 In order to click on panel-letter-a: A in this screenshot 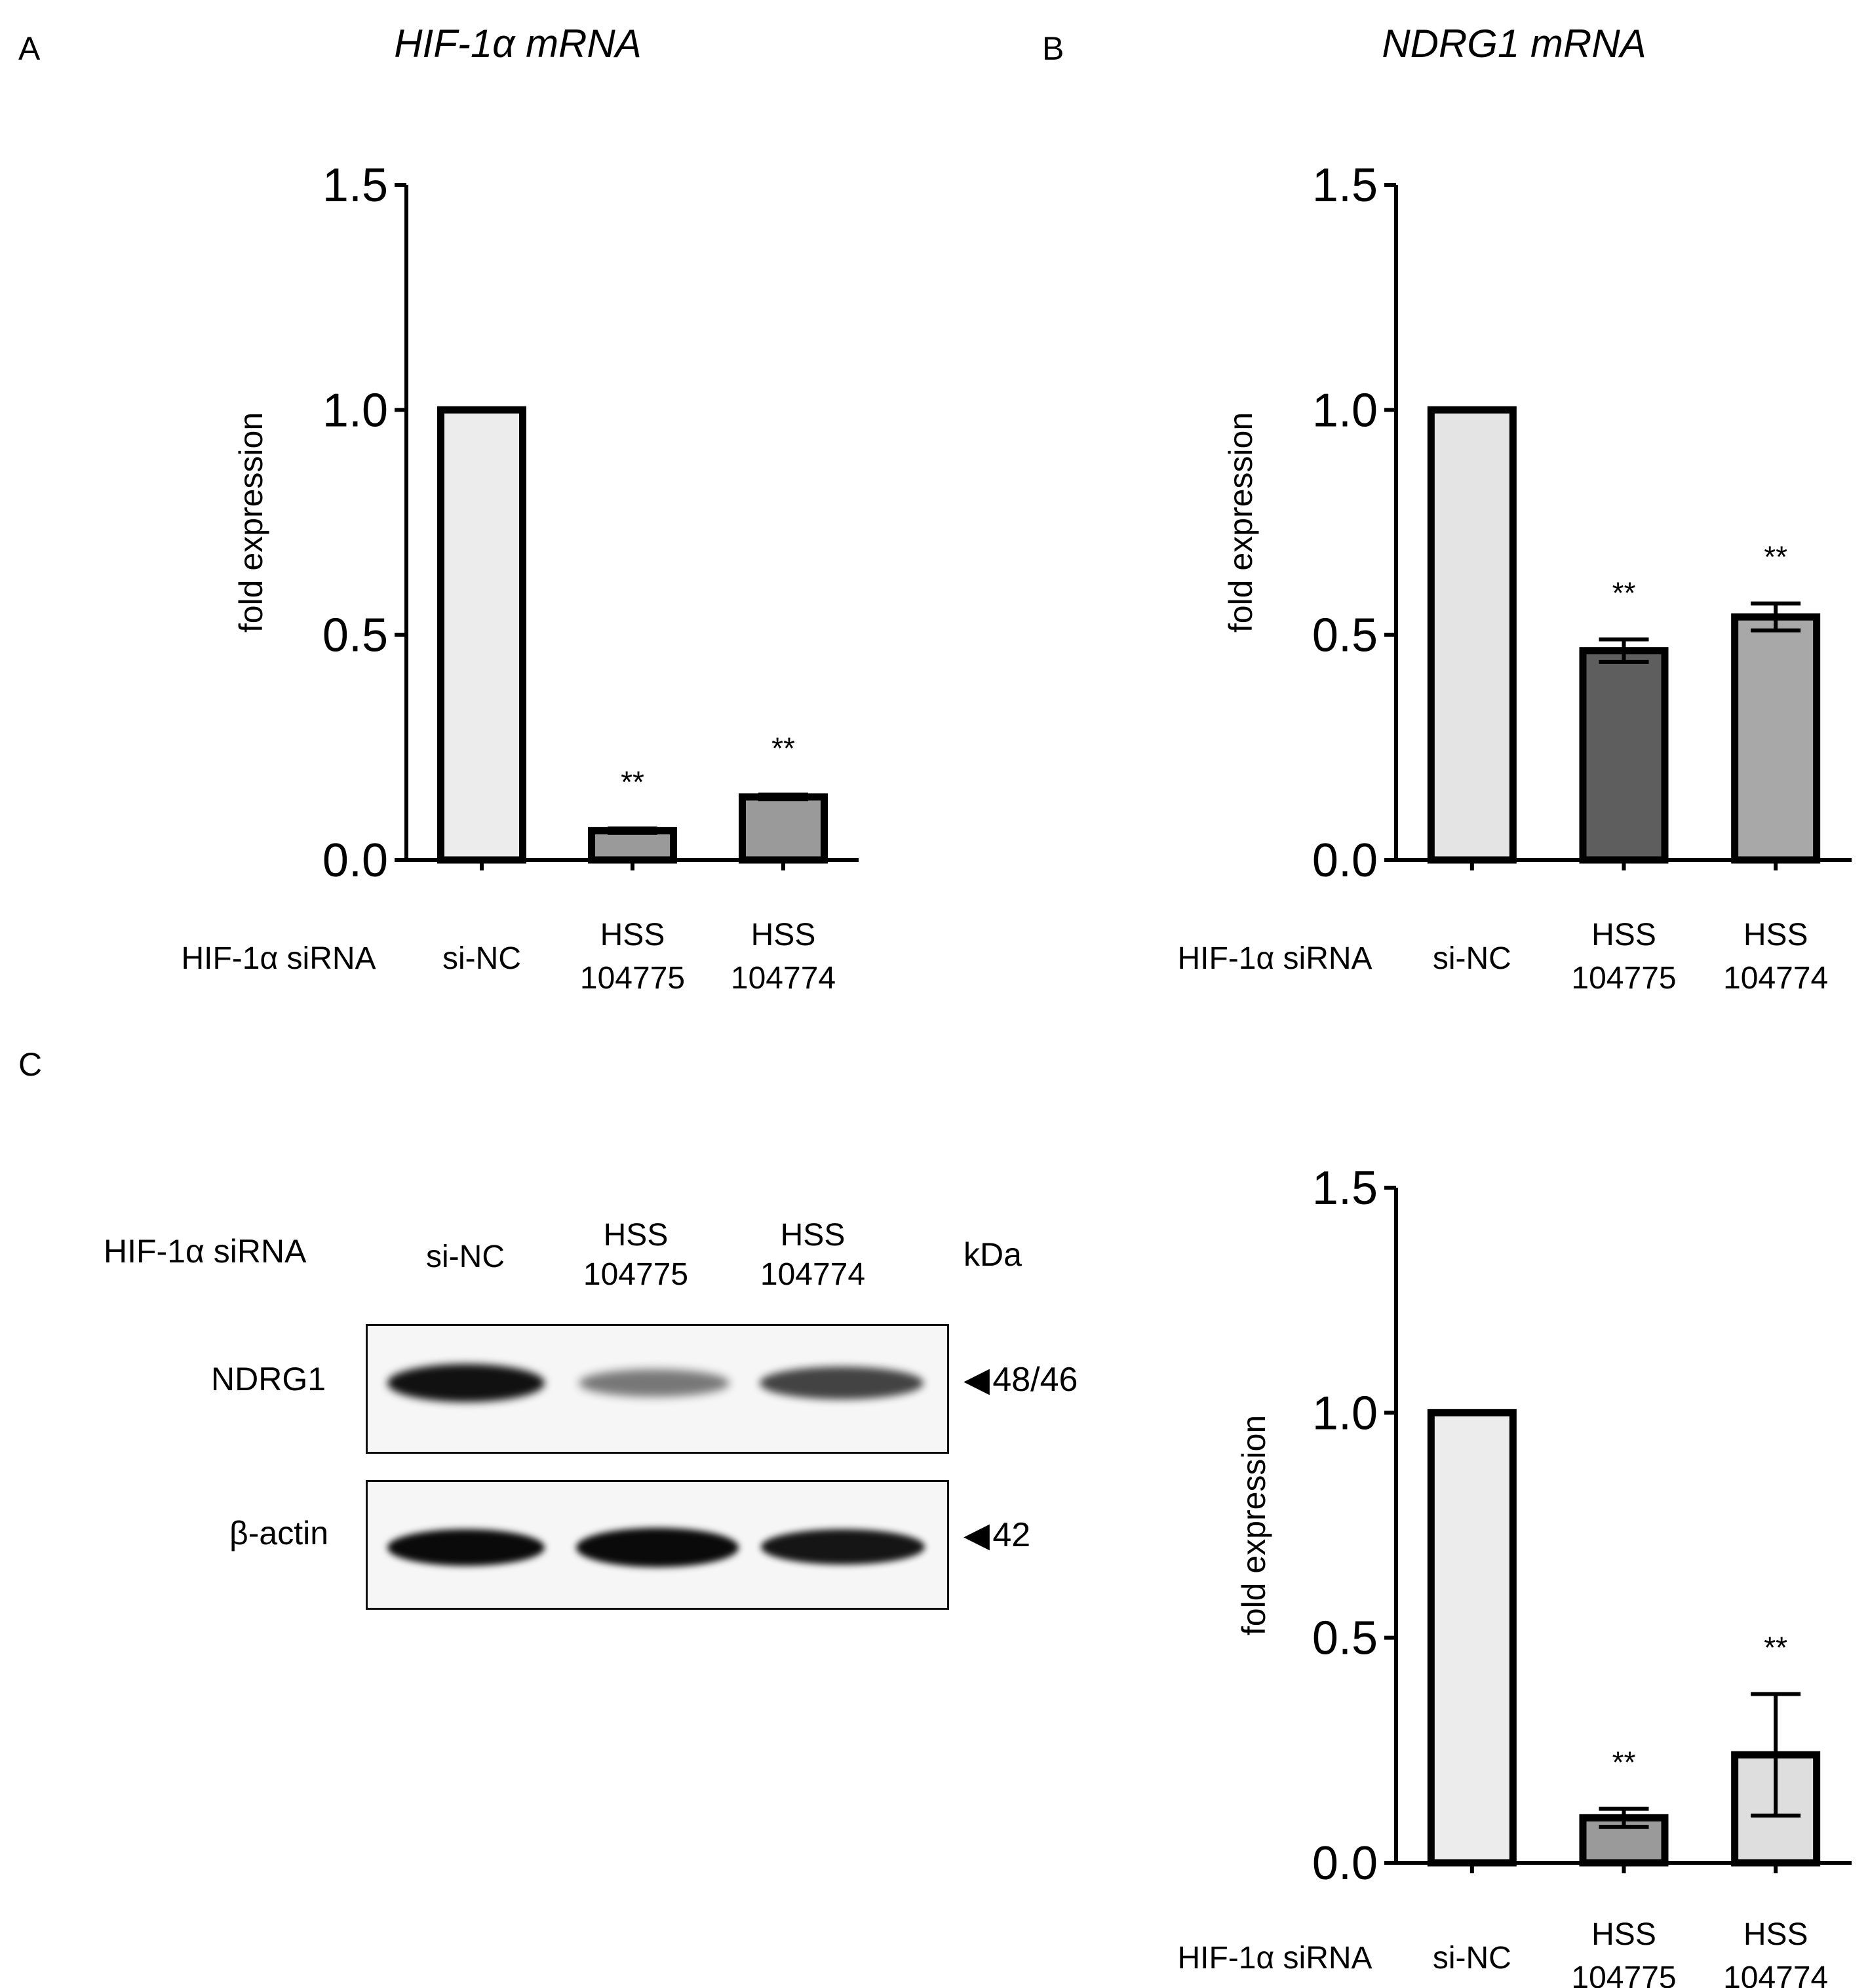, I will do `click(29, 48)`.